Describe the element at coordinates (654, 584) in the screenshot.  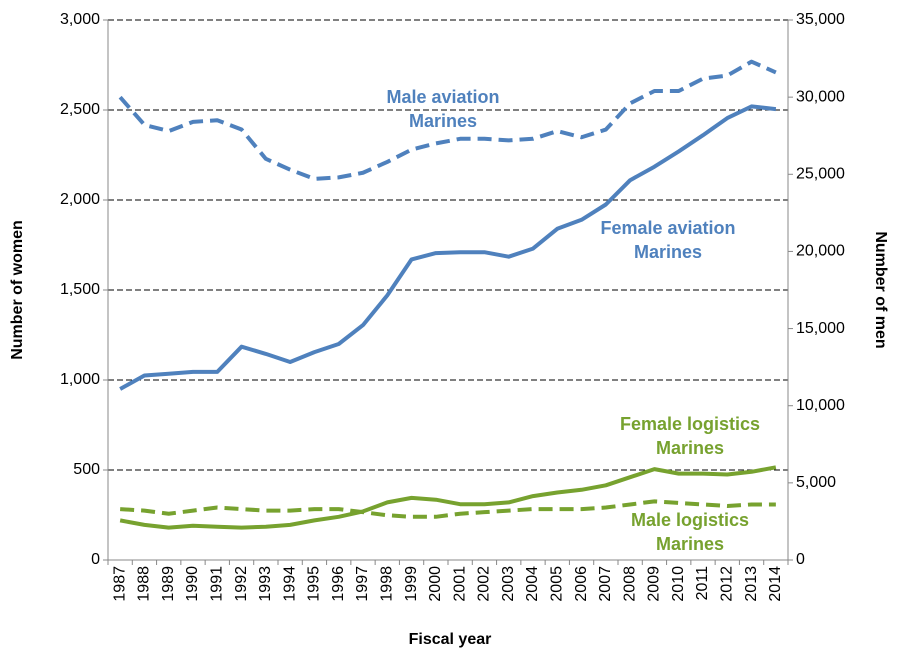
I see `x-tick-label: 2009` at that location.